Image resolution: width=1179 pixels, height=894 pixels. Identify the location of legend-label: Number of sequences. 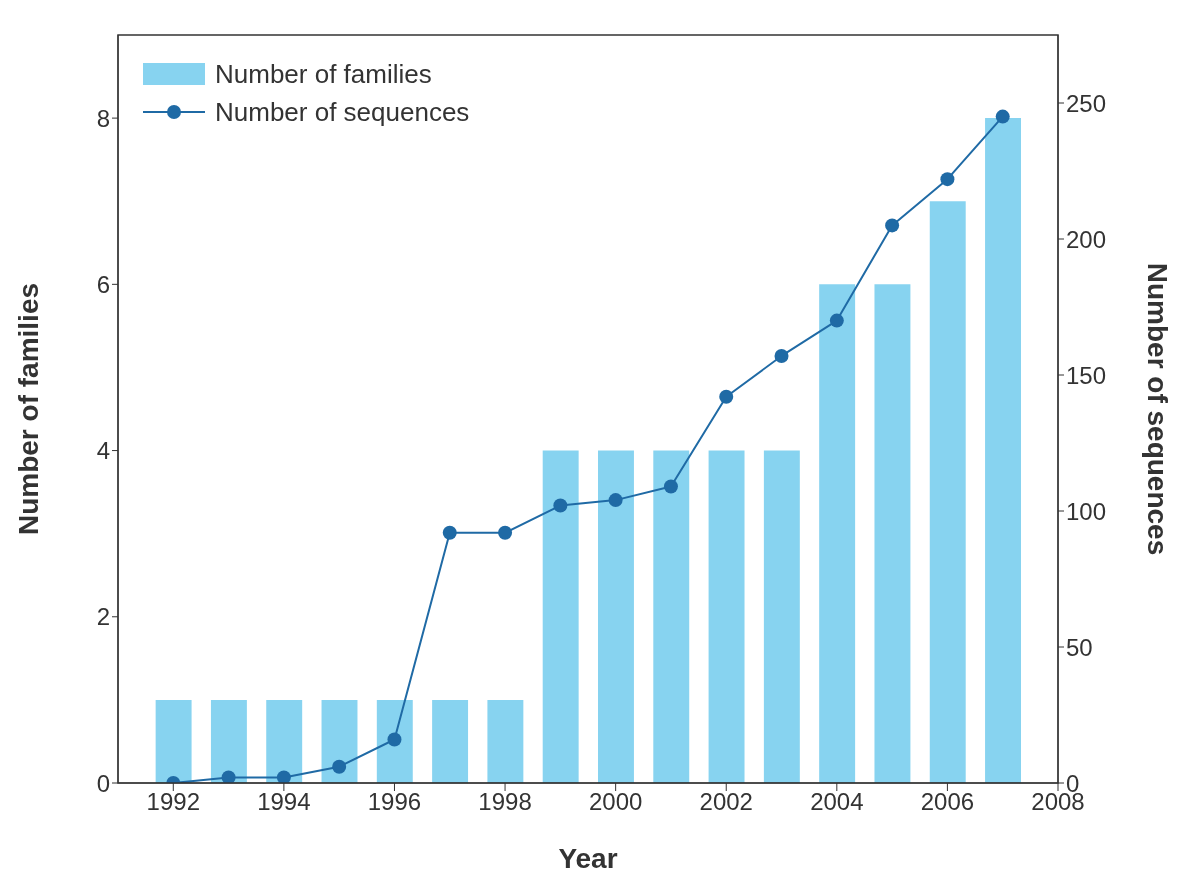
(342, 112).